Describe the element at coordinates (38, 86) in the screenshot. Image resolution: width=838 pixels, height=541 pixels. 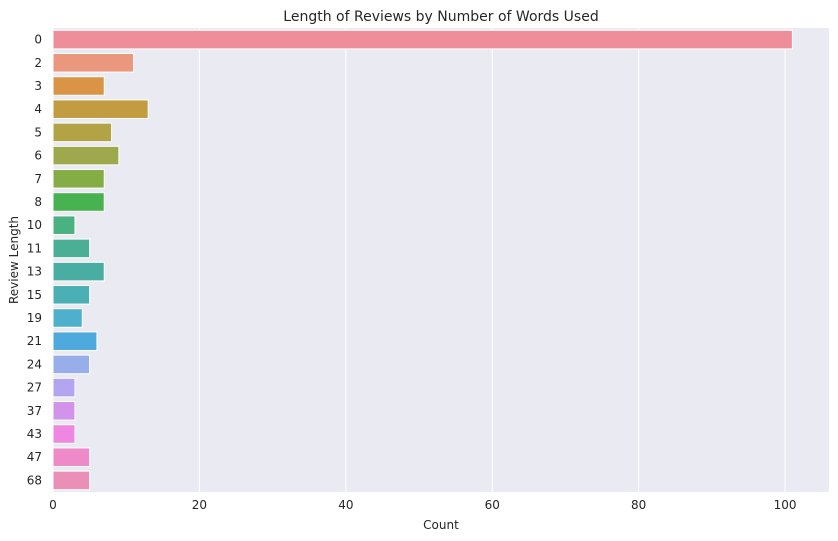
I see `y-tick-label: 3` at that location.